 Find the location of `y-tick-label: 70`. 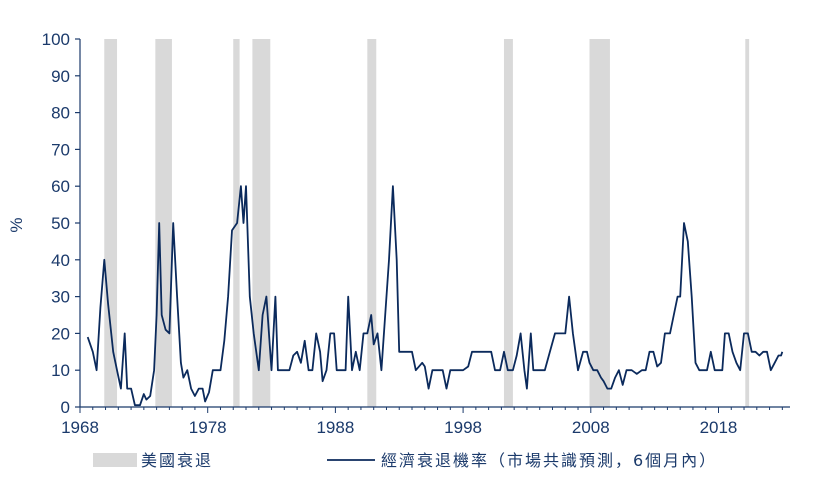

y-tick-label: 70 is located at coordinates (60, 149).